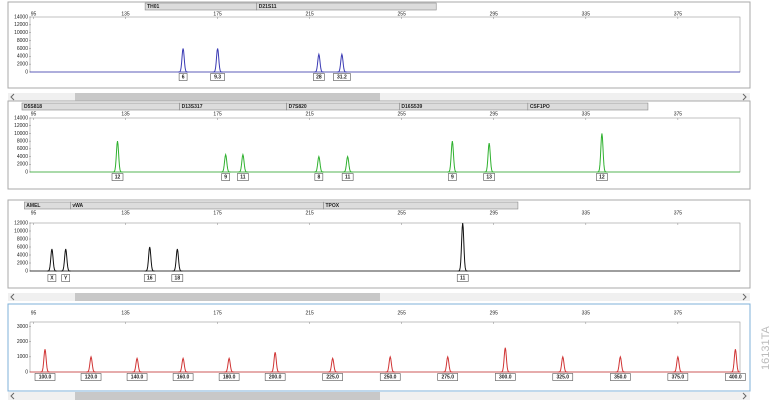  Describe the element at coordinates (452, 177) in the screenshot. I see `allele-label: 9` at that location.